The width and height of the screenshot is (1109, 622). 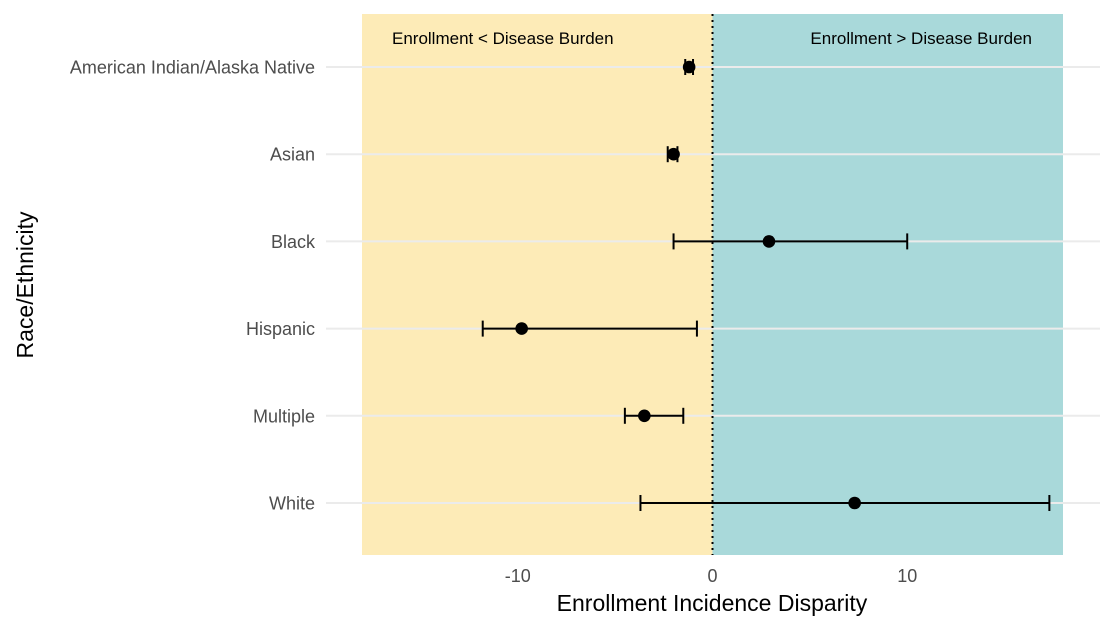 I want to click on y-tick-label: Asian, so click(x=292, y=155).